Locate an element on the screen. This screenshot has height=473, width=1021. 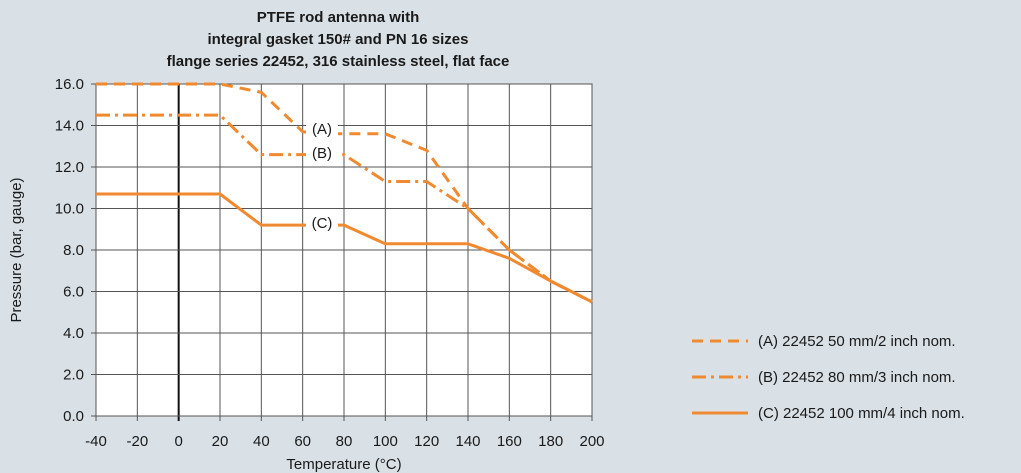
series-tags: (A) (B) (C) is located at coordinates (322, 176).